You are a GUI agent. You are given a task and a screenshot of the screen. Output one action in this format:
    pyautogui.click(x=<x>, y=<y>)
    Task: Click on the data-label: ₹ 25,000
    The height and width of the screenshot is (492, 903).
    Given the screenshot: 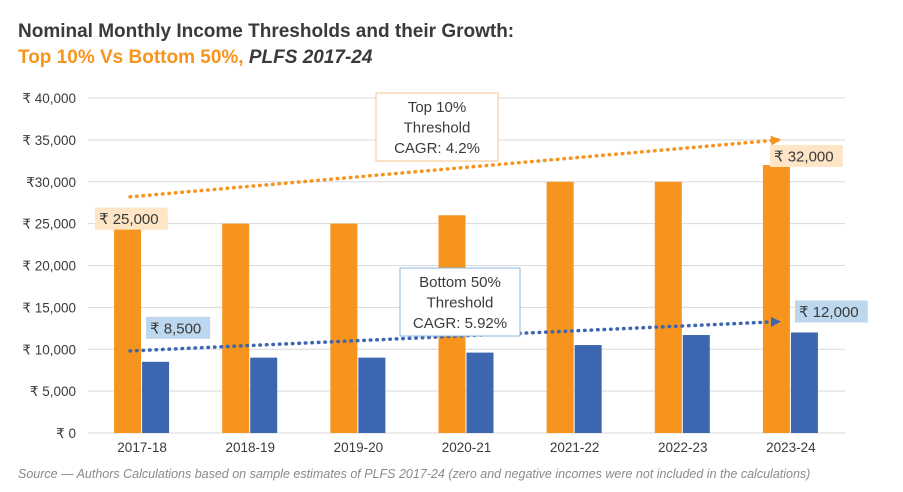 What is the action you would take?
    pyautogui.click(x=129, y=219)
    